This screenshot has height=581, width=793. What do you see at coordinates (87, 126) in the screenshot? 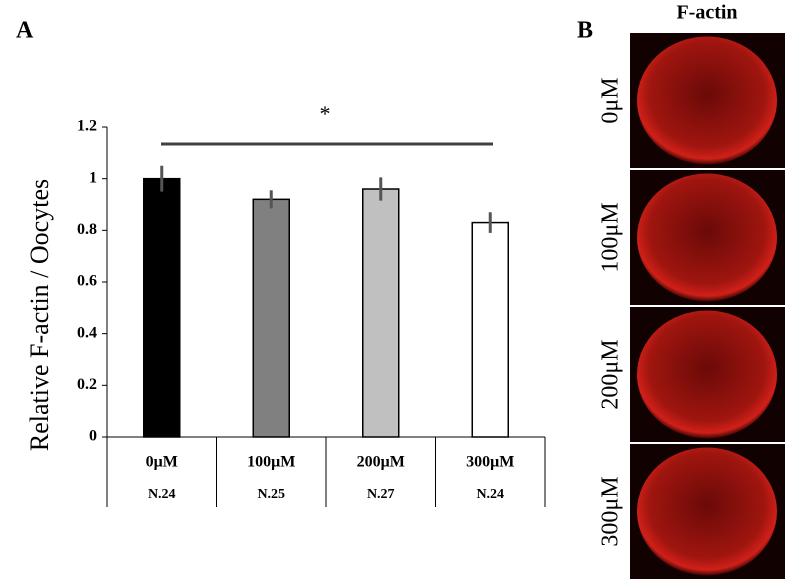
I see `y-tick-label: 1.2` at bounding box center [87, 126].